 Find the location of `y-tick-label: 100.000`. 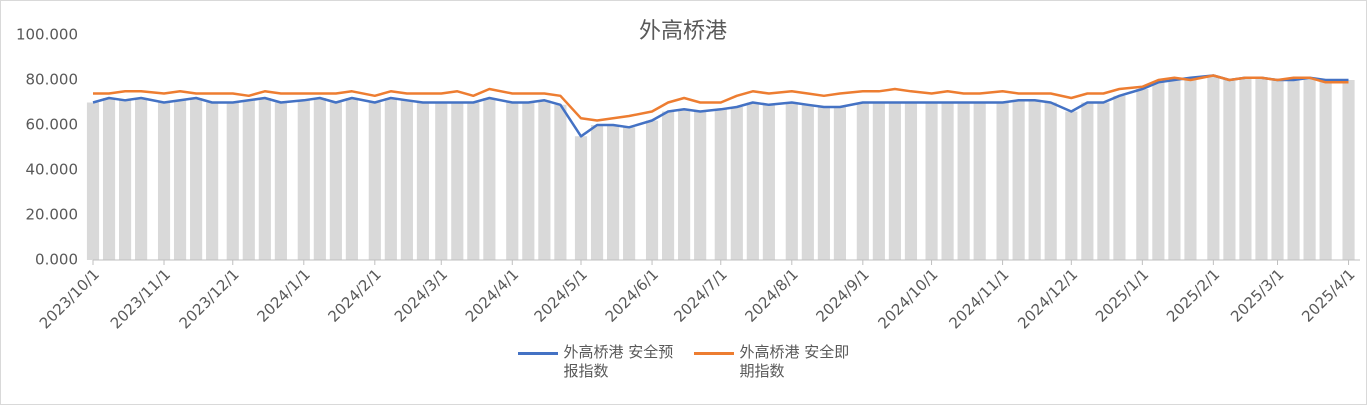

y-tick-label: 100.000 is located at coordinates (47, 35).